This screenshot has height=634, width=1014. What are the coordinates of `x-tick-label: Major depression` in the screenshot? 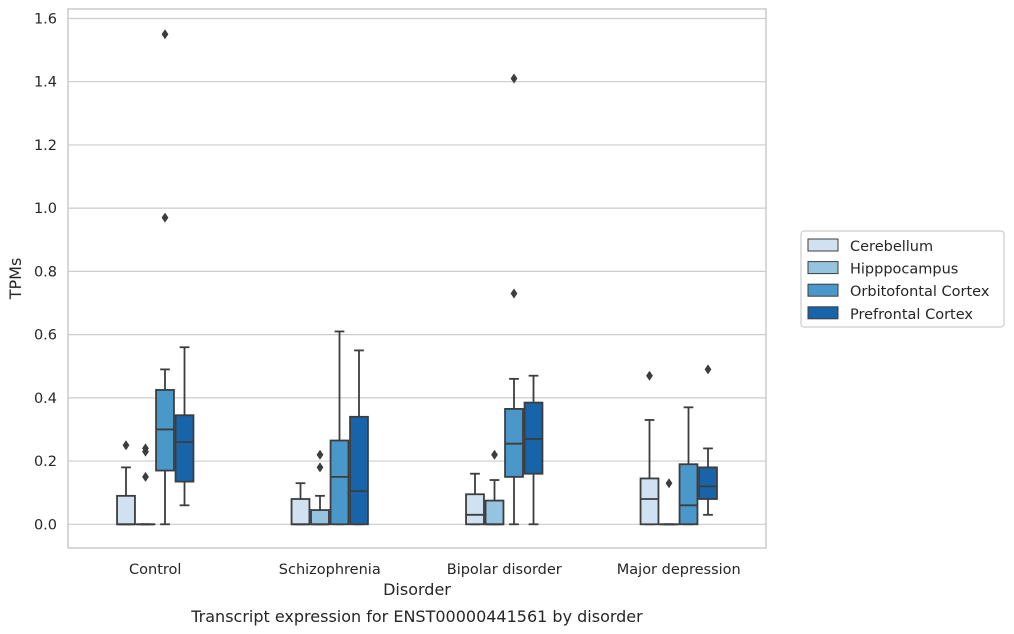 It's located at (679, 570).